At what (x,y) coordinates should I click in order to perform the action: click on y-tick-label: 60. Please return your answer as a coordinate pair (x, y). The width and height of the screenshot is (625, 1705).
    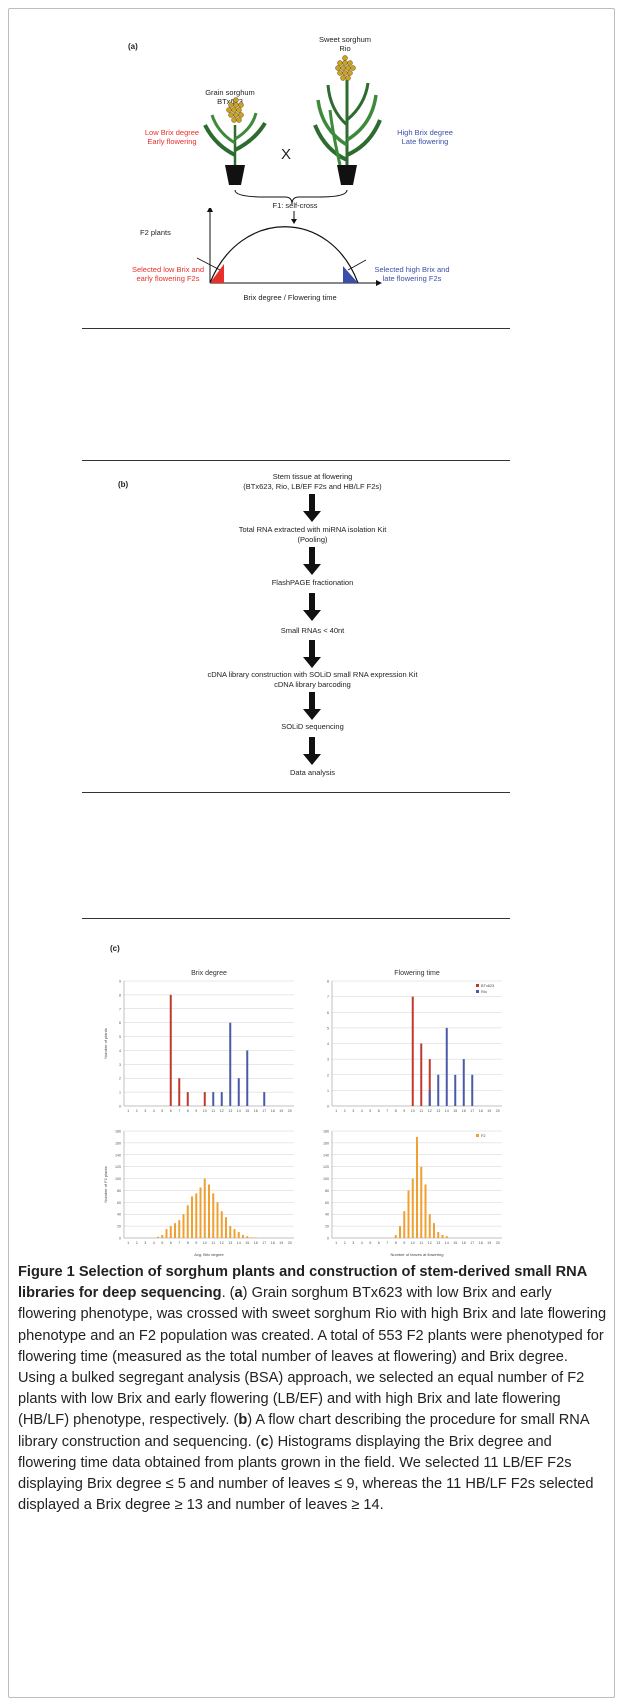
    Looking at the image, I should click on (119, 1203).